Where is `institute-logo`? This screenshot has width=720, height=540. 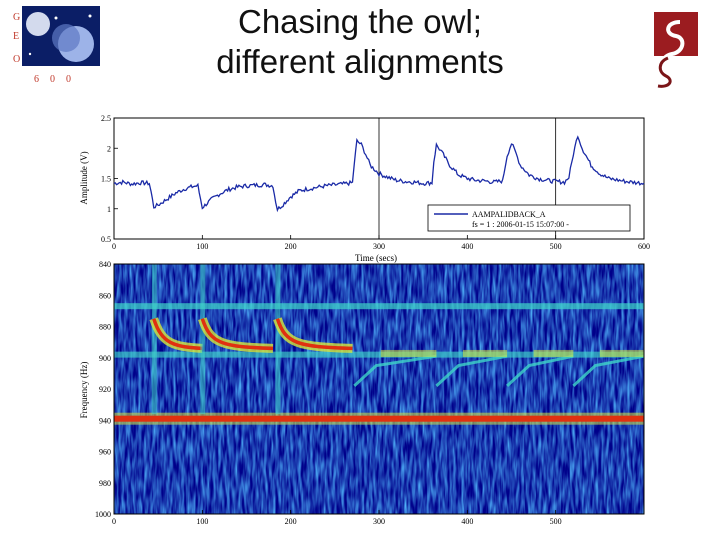
institute-logo is located at coordinates (674, 50).